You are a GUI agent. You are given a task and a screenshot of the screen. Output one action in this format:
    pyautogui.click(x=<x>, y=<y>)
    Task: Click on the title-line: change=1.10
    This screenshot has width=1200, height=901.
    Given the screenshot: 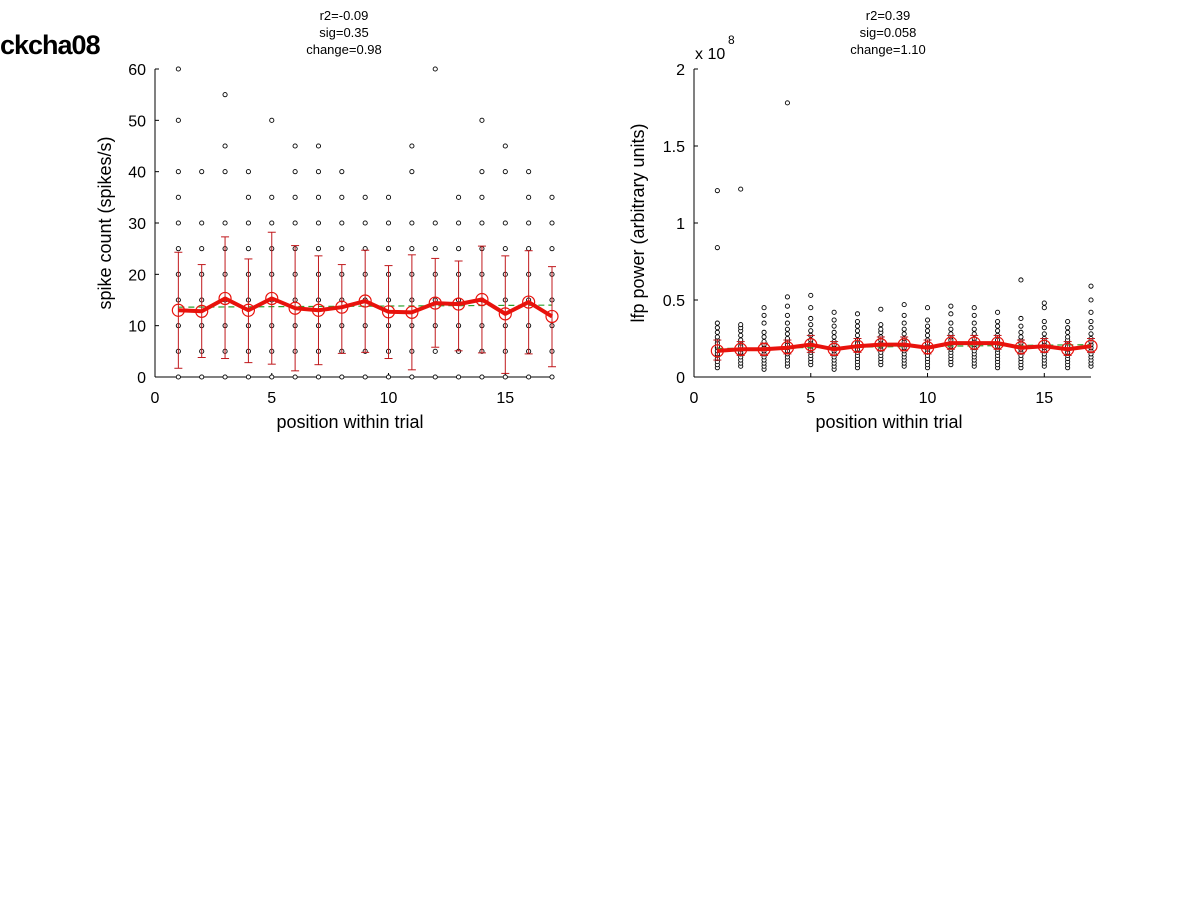 What is the action you would take?
    pyautogui.click(x=888, y=49)
    